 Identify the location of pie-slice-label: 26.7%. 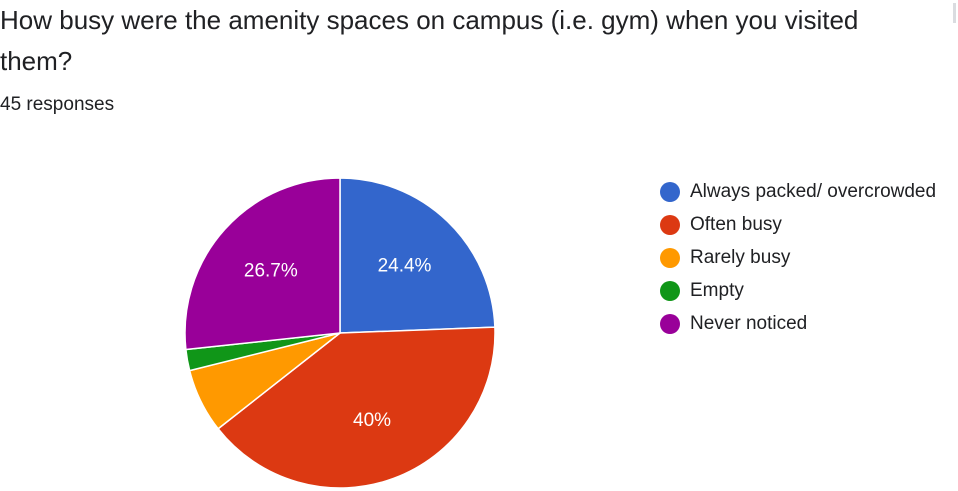
(271, 270).